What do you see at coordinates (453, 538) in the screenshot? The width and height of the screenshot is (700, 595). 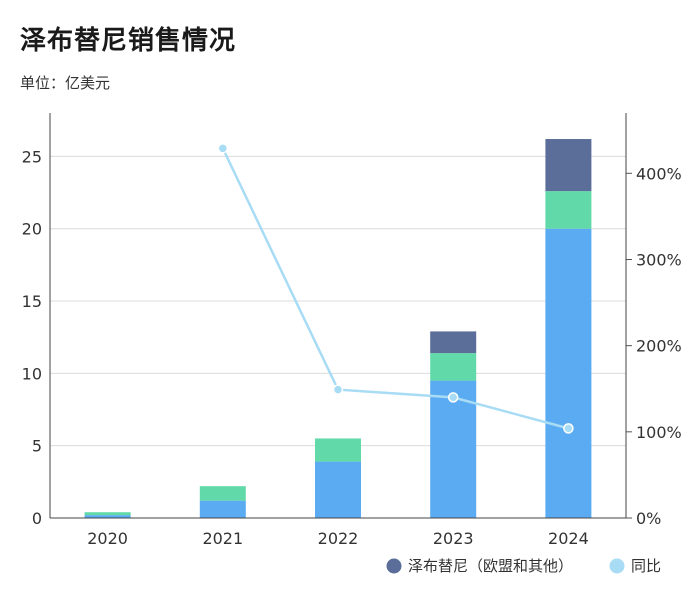 I see `x-tick-label: 2023` at bounding box center [453, 538].